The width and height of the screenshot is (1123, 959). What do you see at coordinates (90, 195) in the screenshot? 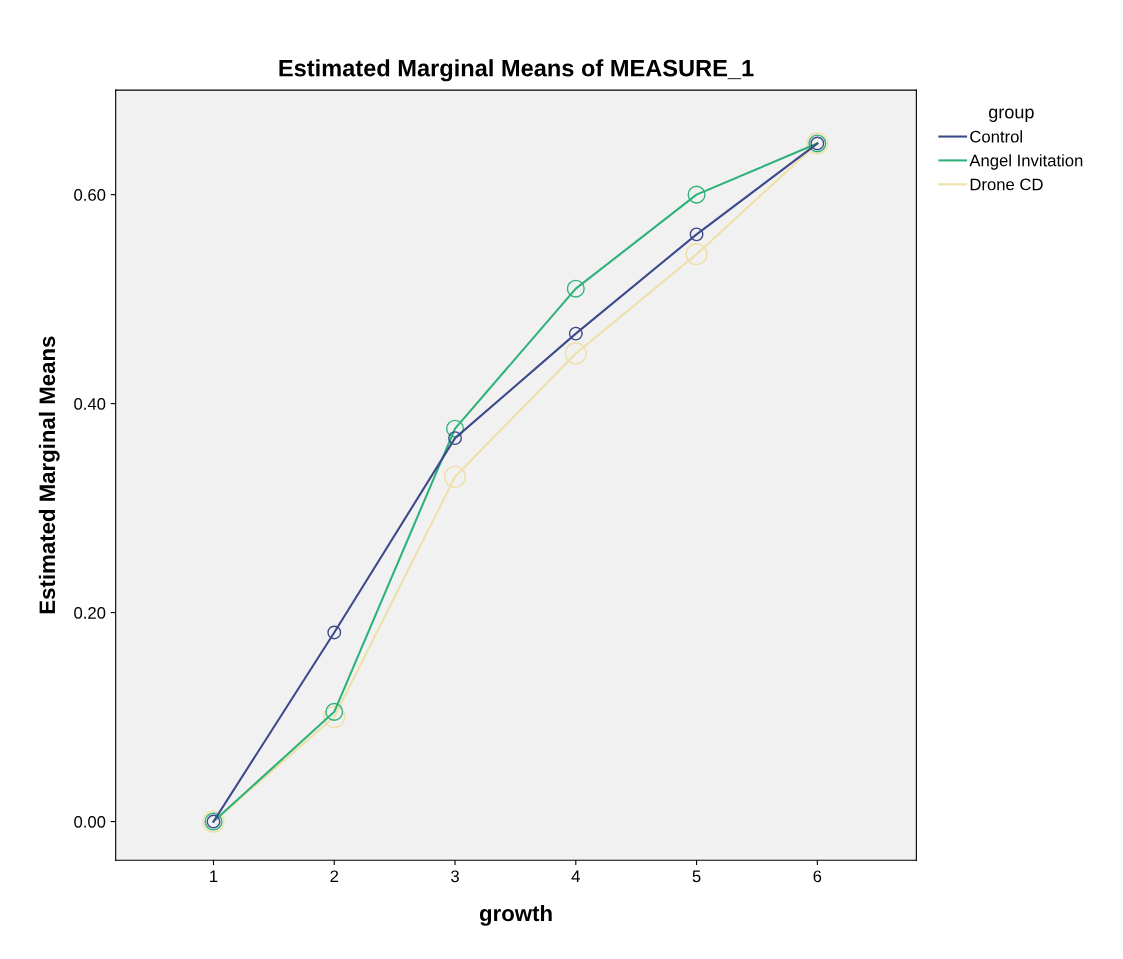
I see `y-tick-label: 0.60` at bounding box center [90, 195].